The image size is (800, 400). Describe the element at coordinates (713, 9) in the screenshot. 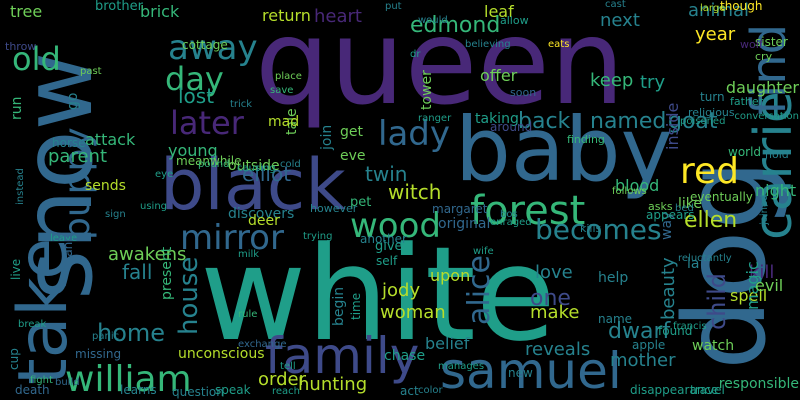

I see `word-large: large` at that location.